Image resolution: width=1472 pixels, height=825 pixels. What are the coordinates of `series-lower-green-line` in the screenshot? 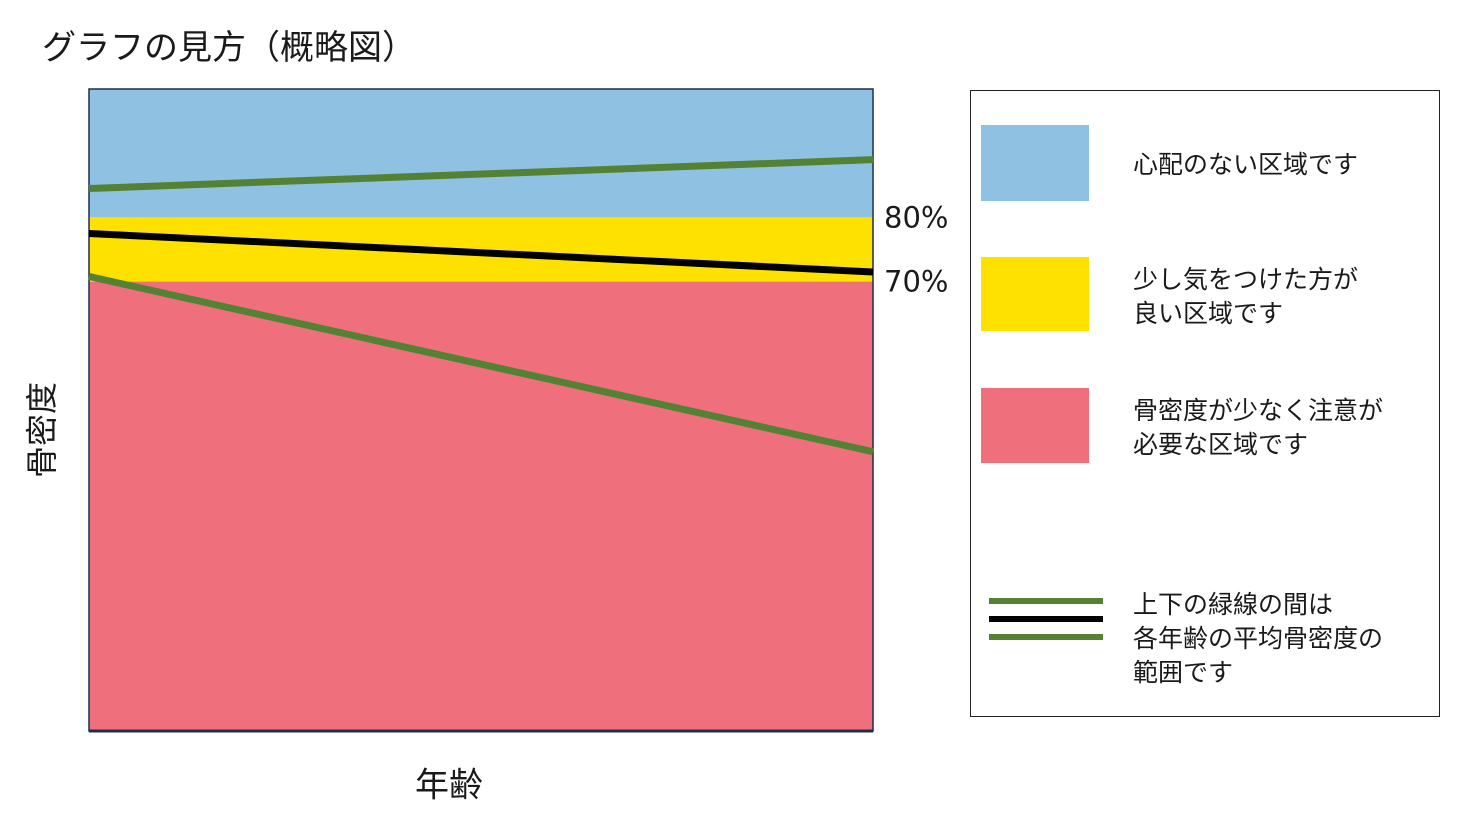 It's located at (481, 364).